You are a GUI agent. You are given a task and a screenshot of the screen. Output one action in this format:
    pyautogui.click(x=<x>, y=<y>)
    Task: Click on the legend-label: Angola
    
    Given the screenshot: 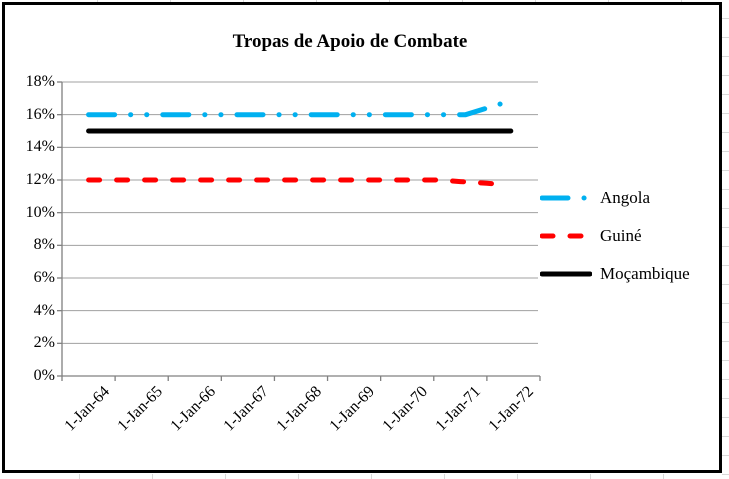 What is the action you would take?
    pyautogui.click(x=625, y=197)
    